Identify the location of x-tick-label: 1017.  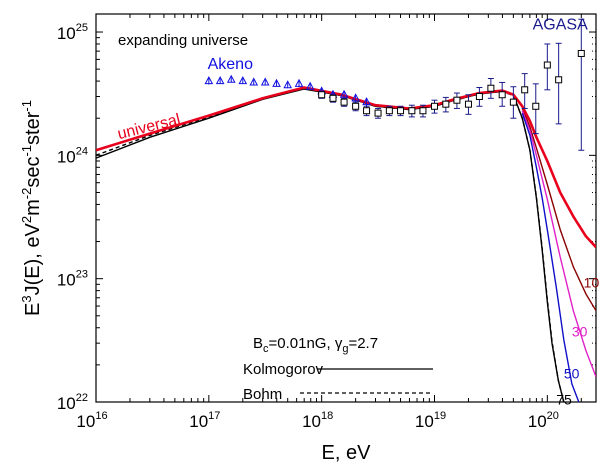
(204, 420).